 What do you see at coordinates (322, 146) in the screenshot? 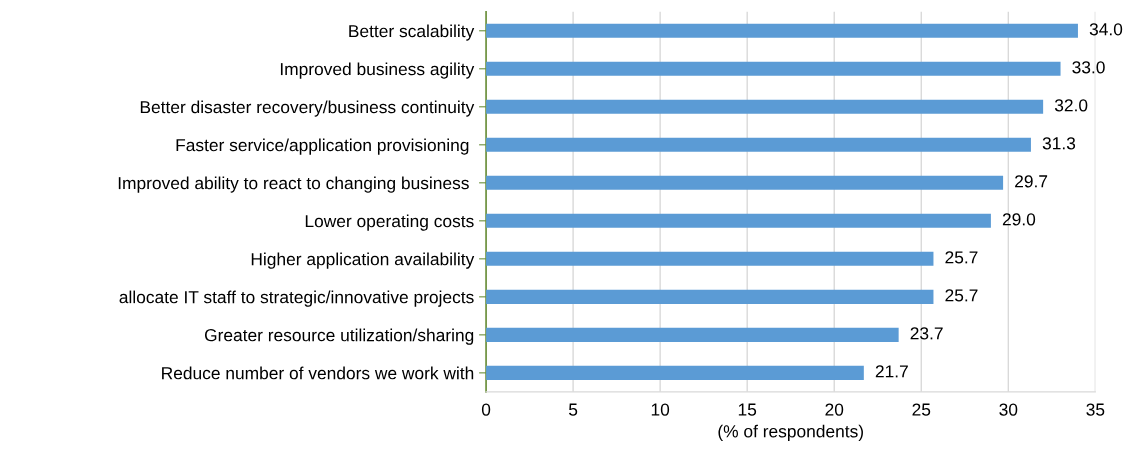
I see `y-tick-label: Faster service/application provisioning` at bounding box center [322, 146].